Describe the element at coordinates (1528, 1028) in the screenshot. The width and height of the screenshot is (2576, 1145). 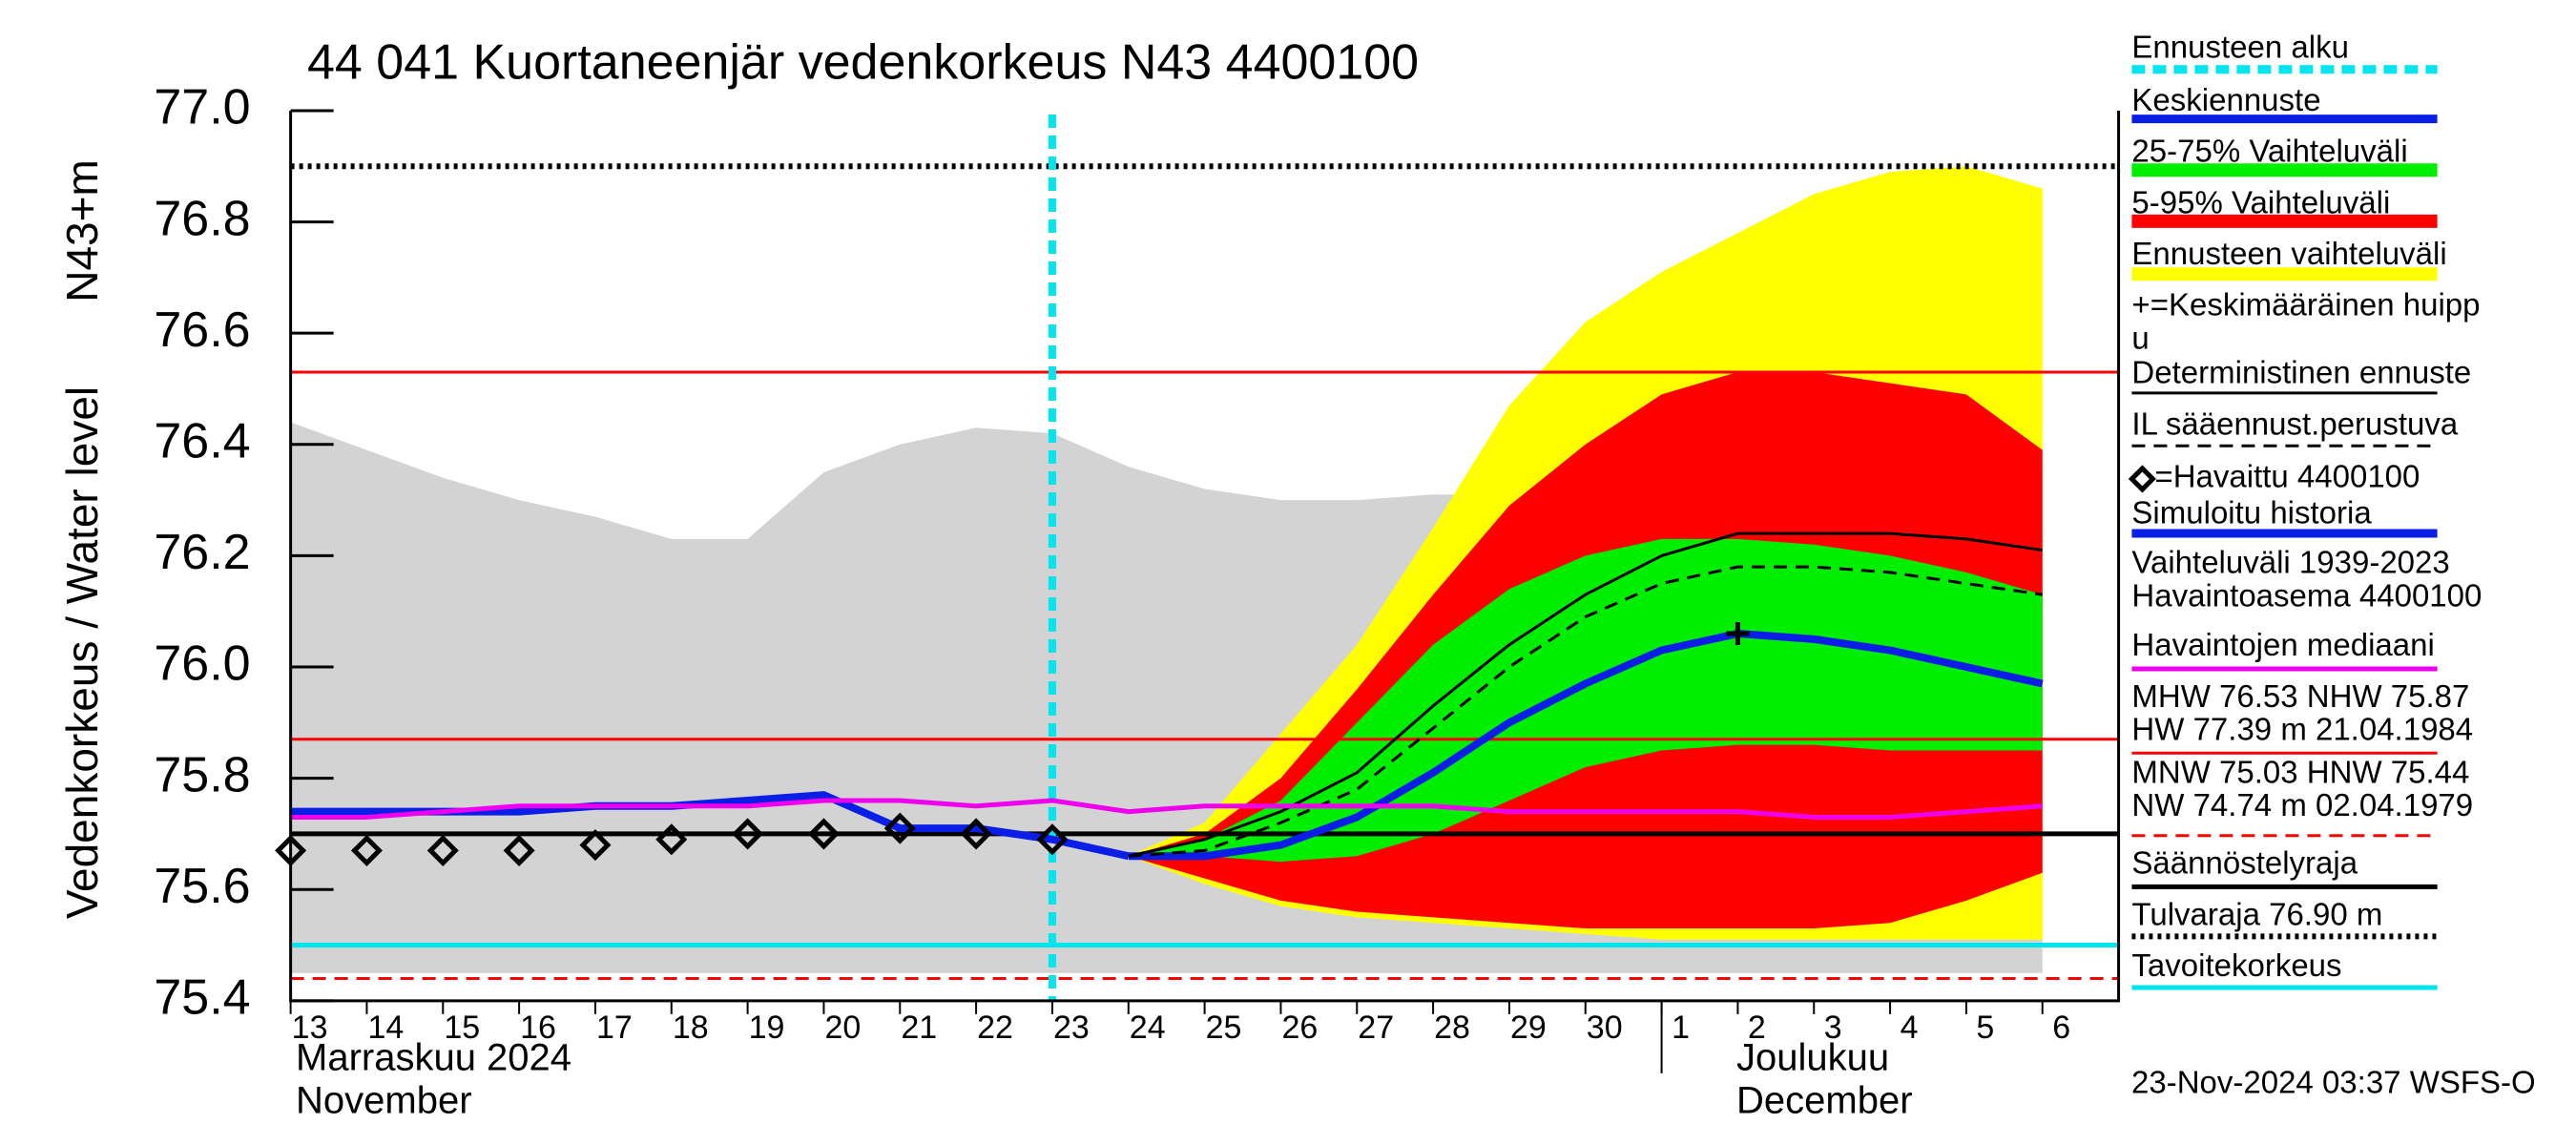
I see `x-tick-label: 29` at that location.